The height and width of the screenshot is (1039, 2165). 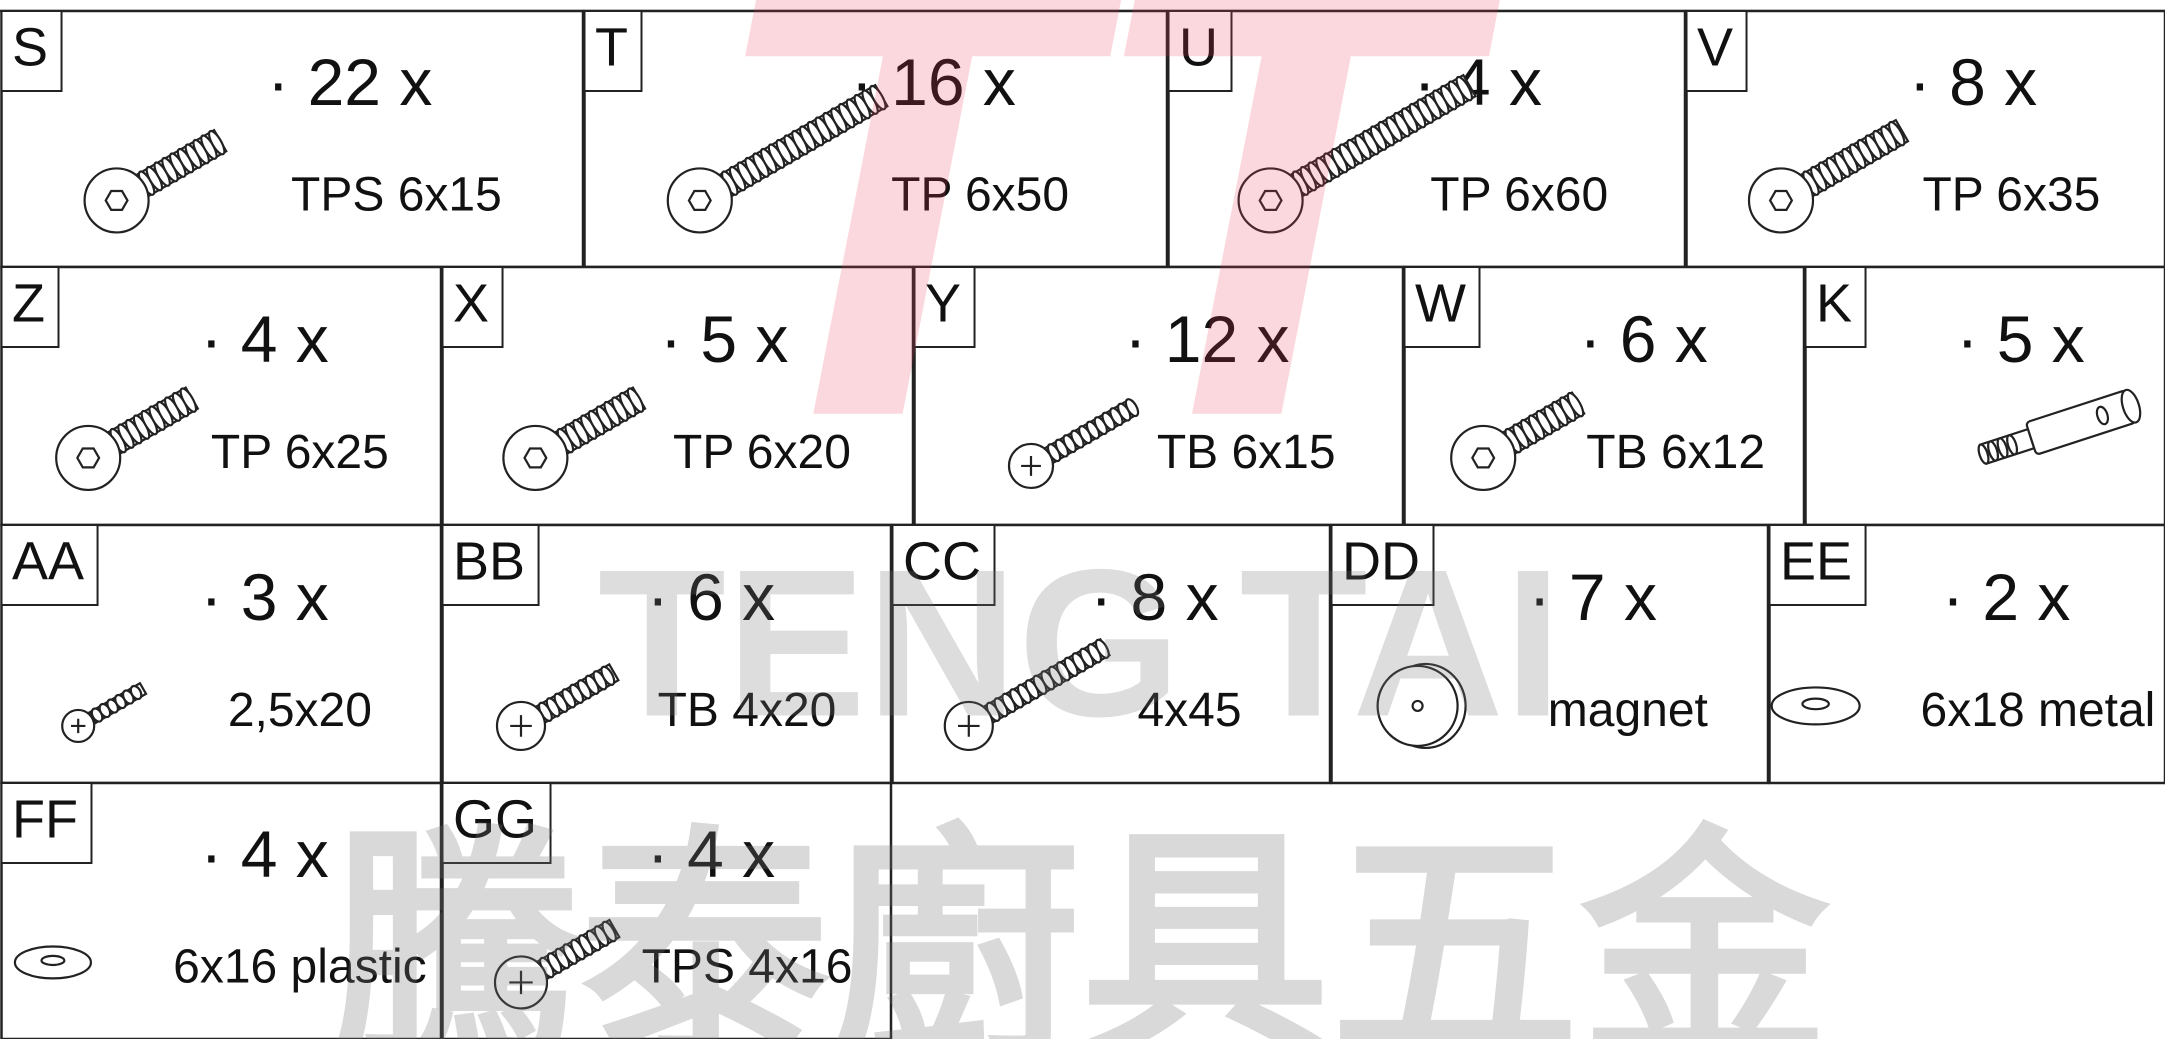 What do you see at coordinates (1519, 195) in the screenshot?
I see `part-label: TP 6x60` at bounding box center [1519, 195].